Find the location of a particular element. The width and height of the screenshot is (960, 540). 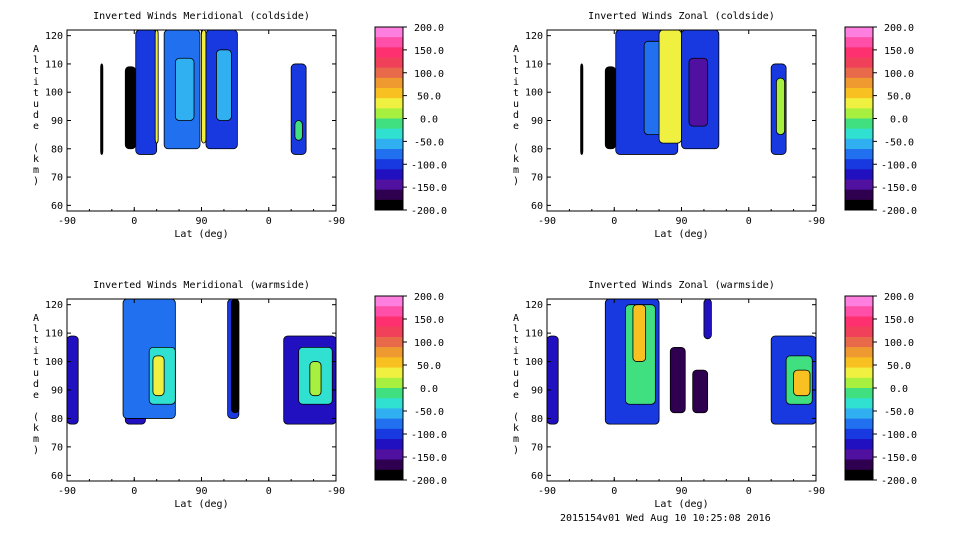

y-axis-label-char: l is located at coordinates (516, 60).